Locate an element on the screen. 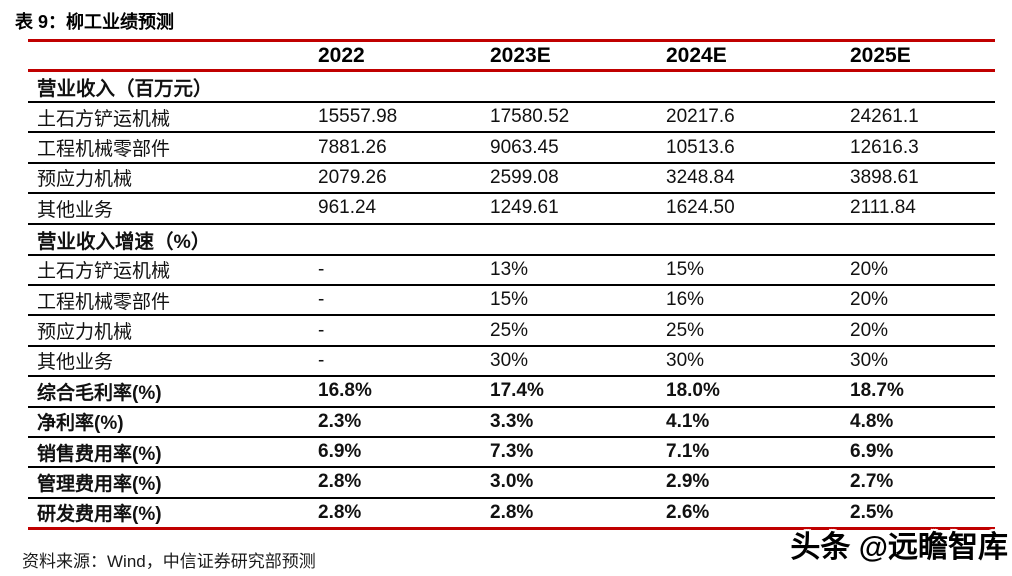 This screenshot has width=1012, height=576. value-cell: 1249.61 is located at coordinates (524, 208).